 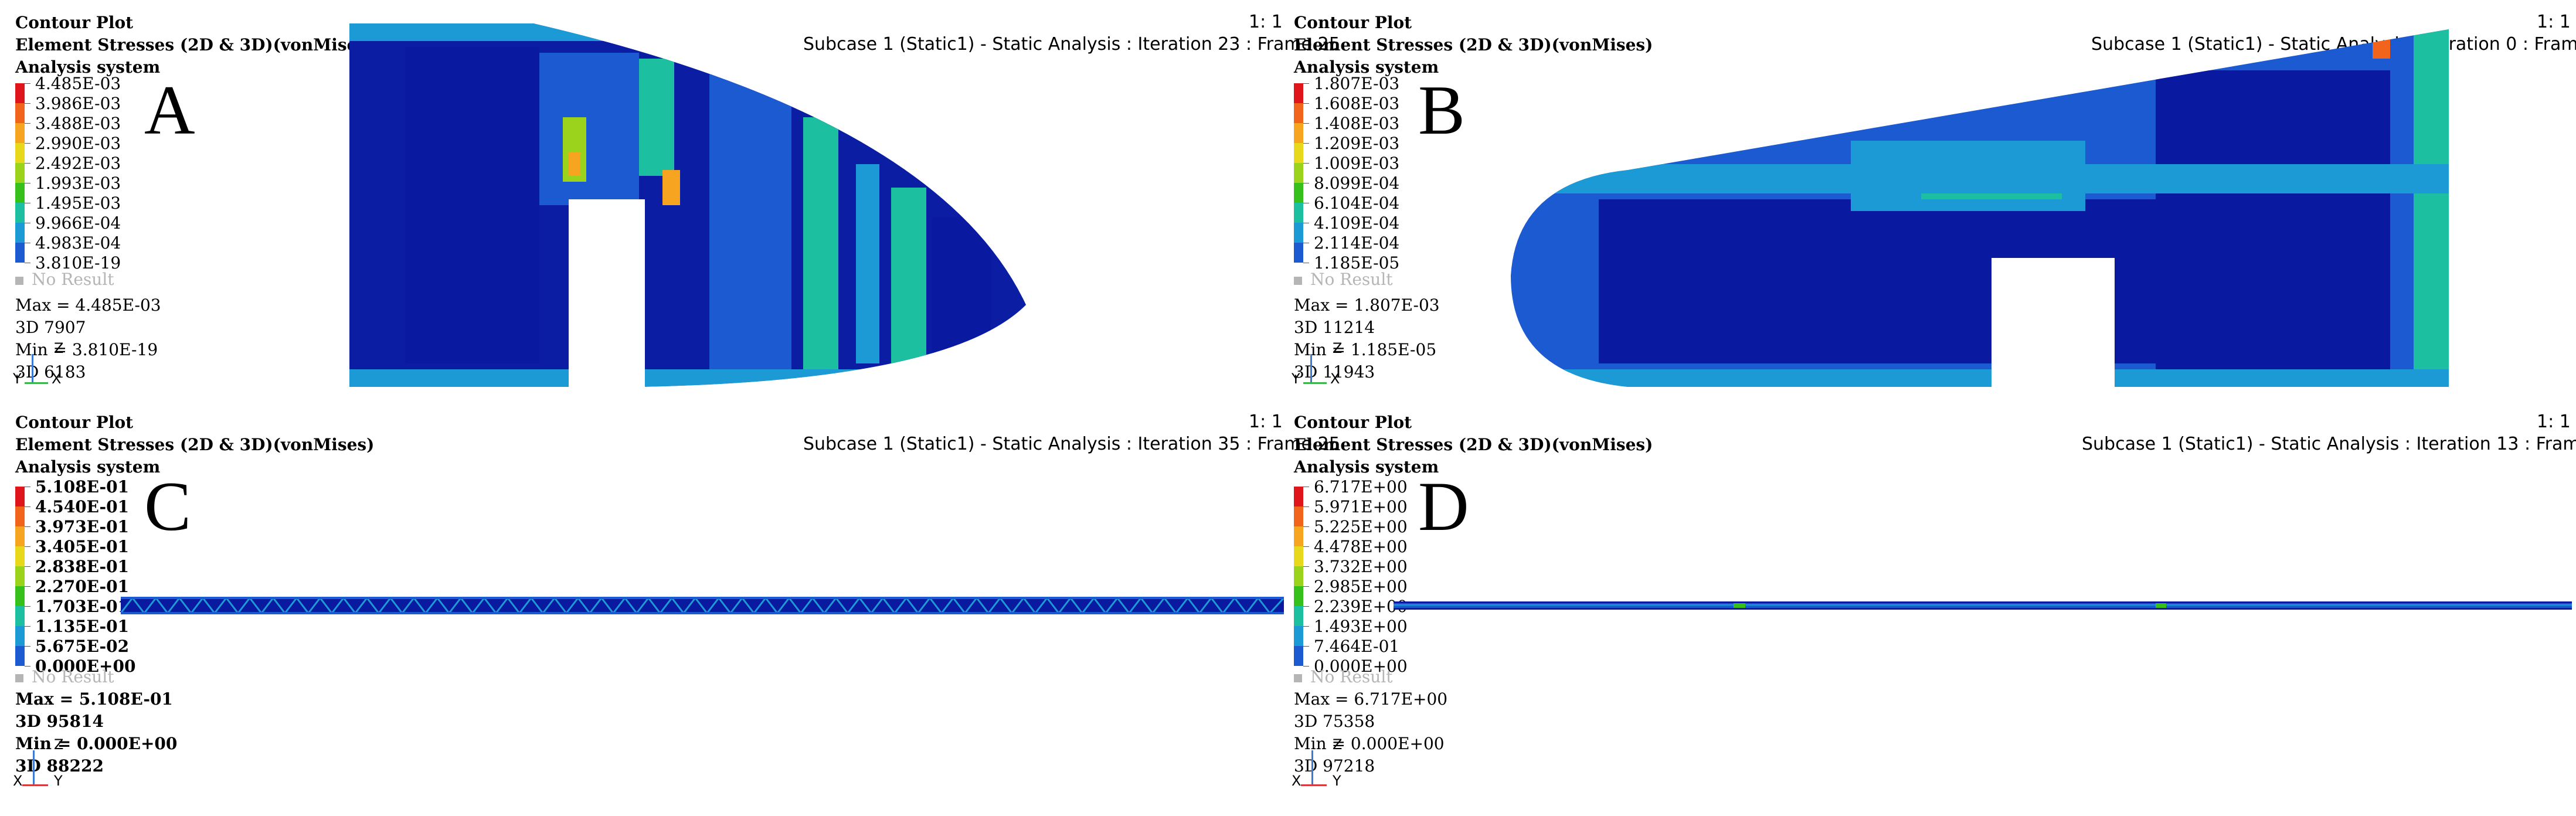 What do you see at coordinates (1357, 203) in the screenshot?
I see `legend-value: 6.104E-04` at bounding box center [1357, 203].